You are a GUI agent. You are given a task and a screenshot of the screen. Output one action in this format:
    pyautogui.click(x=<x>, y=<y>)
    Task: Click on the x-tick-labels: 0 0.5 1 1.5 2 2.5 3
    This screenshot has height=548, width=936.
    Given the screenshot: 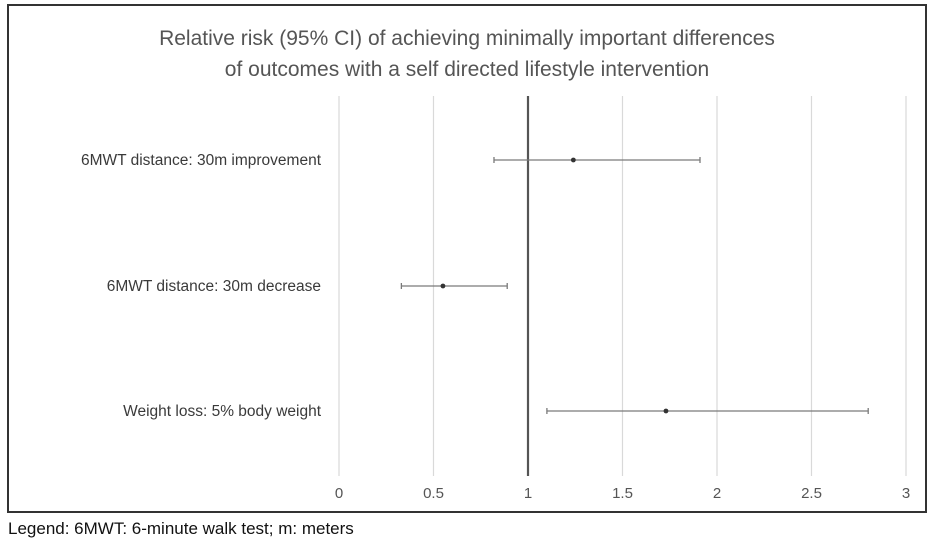 What is the action you would take?
    pyautogui.click(x=622, y=493)
    